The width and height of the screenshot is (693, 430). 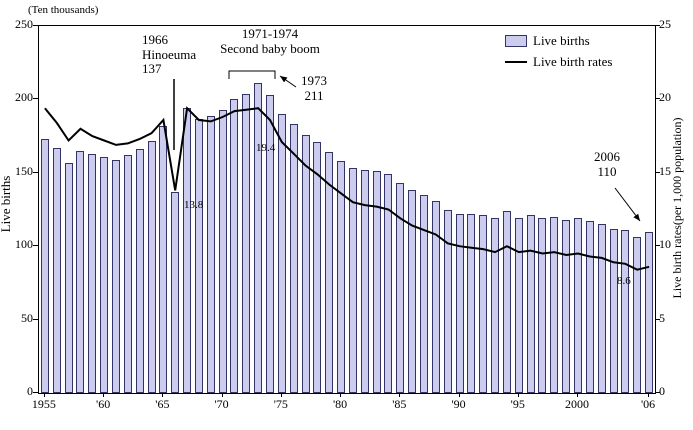 What do you see at coordinates (506, 302) in the screenshot?
I see `bar-1994` at bounding box center [506, 302].